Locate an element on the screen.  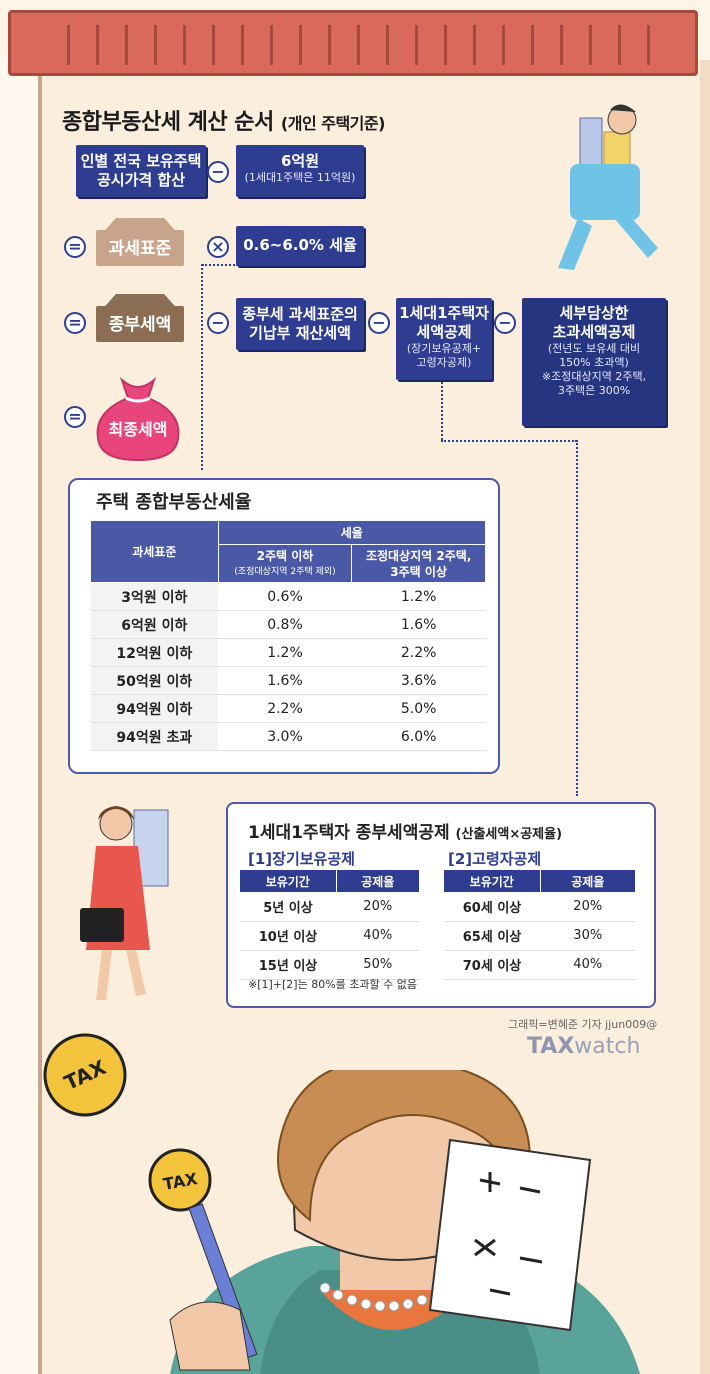
table-row: 6억원 이하 0.8% 1.6% is located at coordinates (288, 624).